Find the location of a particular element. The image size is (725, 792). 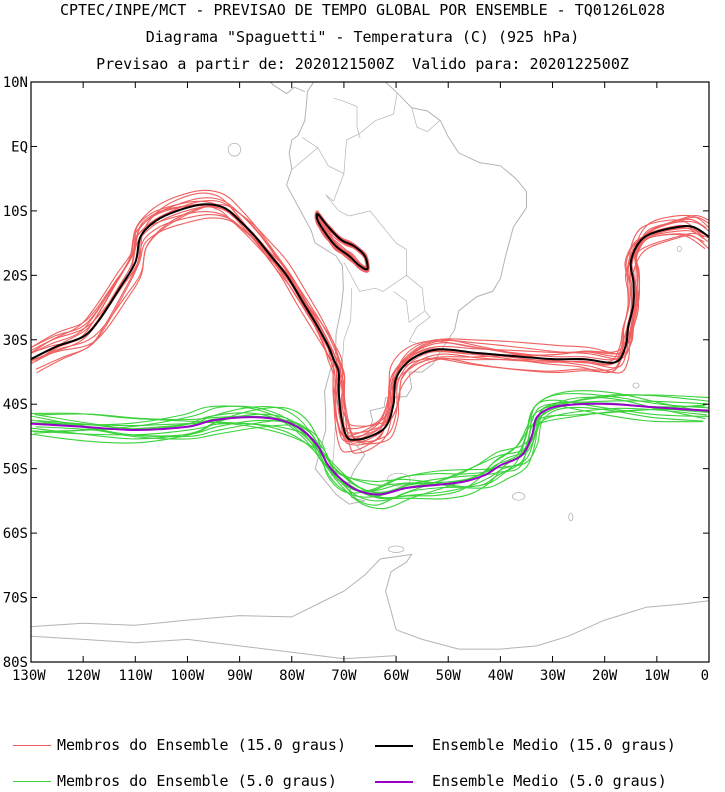

legend-label-members-15: Membros do Ensemble (15.0 graus) is located at coordinates (201, 745).